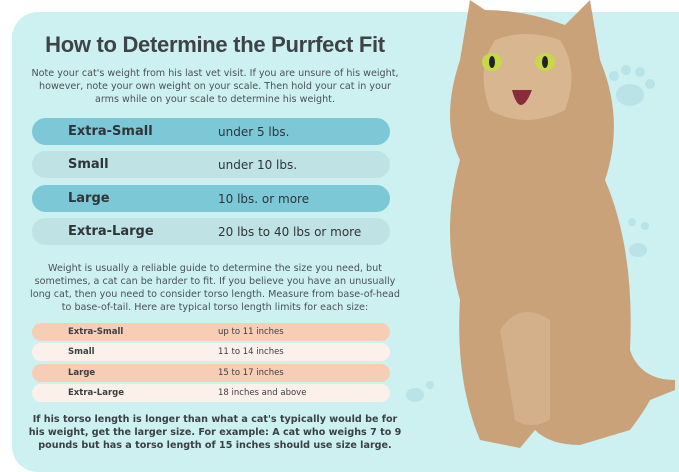 The width and height of the screenshot is (679, 472). Describe the element at coordinates (264, 198) in the screenshot. I see `weight-value: 10 lbs. or more` at that location.